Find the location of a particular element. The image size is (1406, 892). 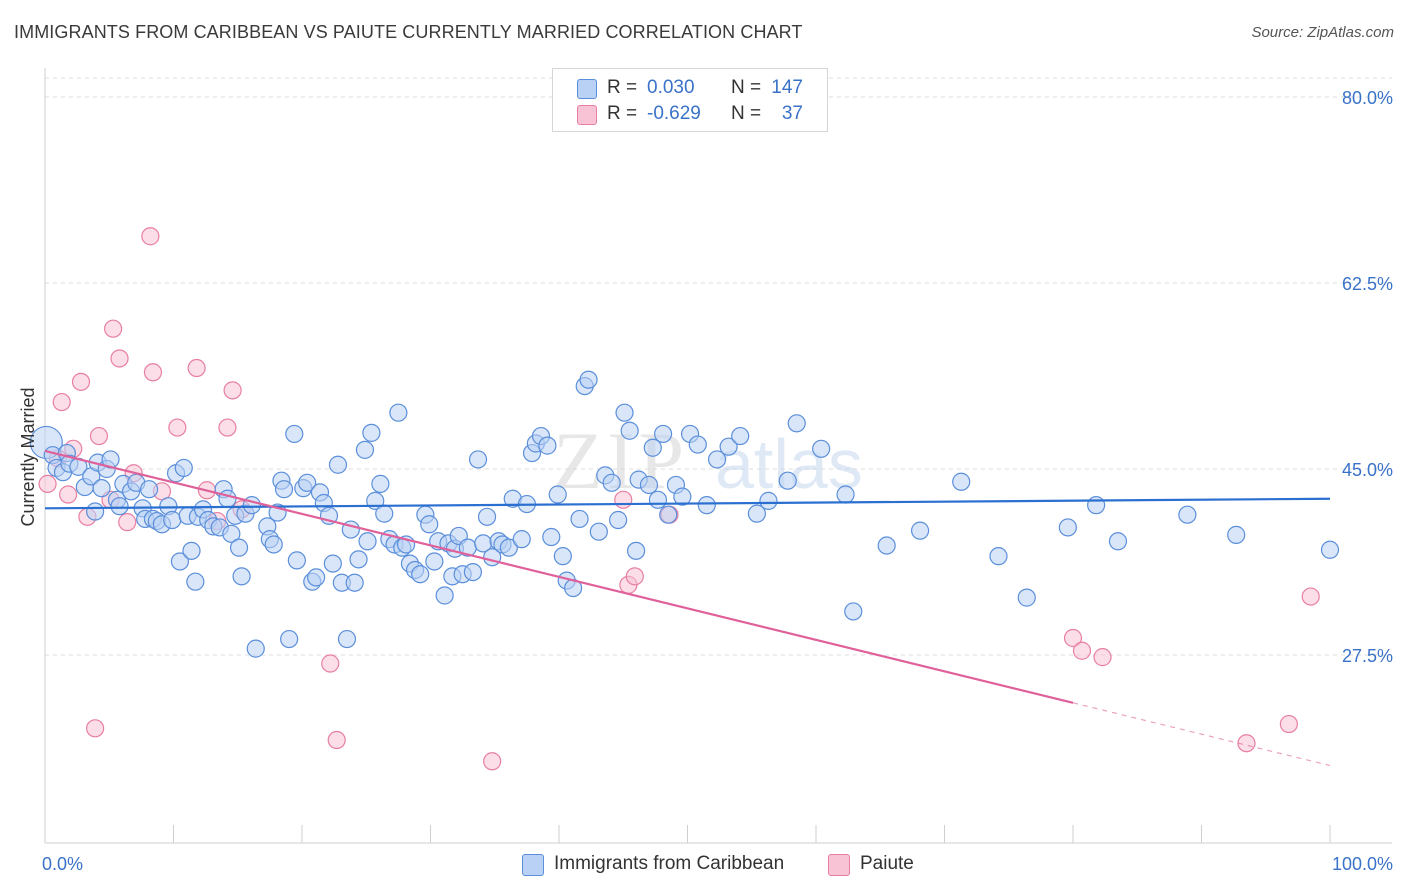

y-axis-label: Currently Married is located at coordinates (28, 456).